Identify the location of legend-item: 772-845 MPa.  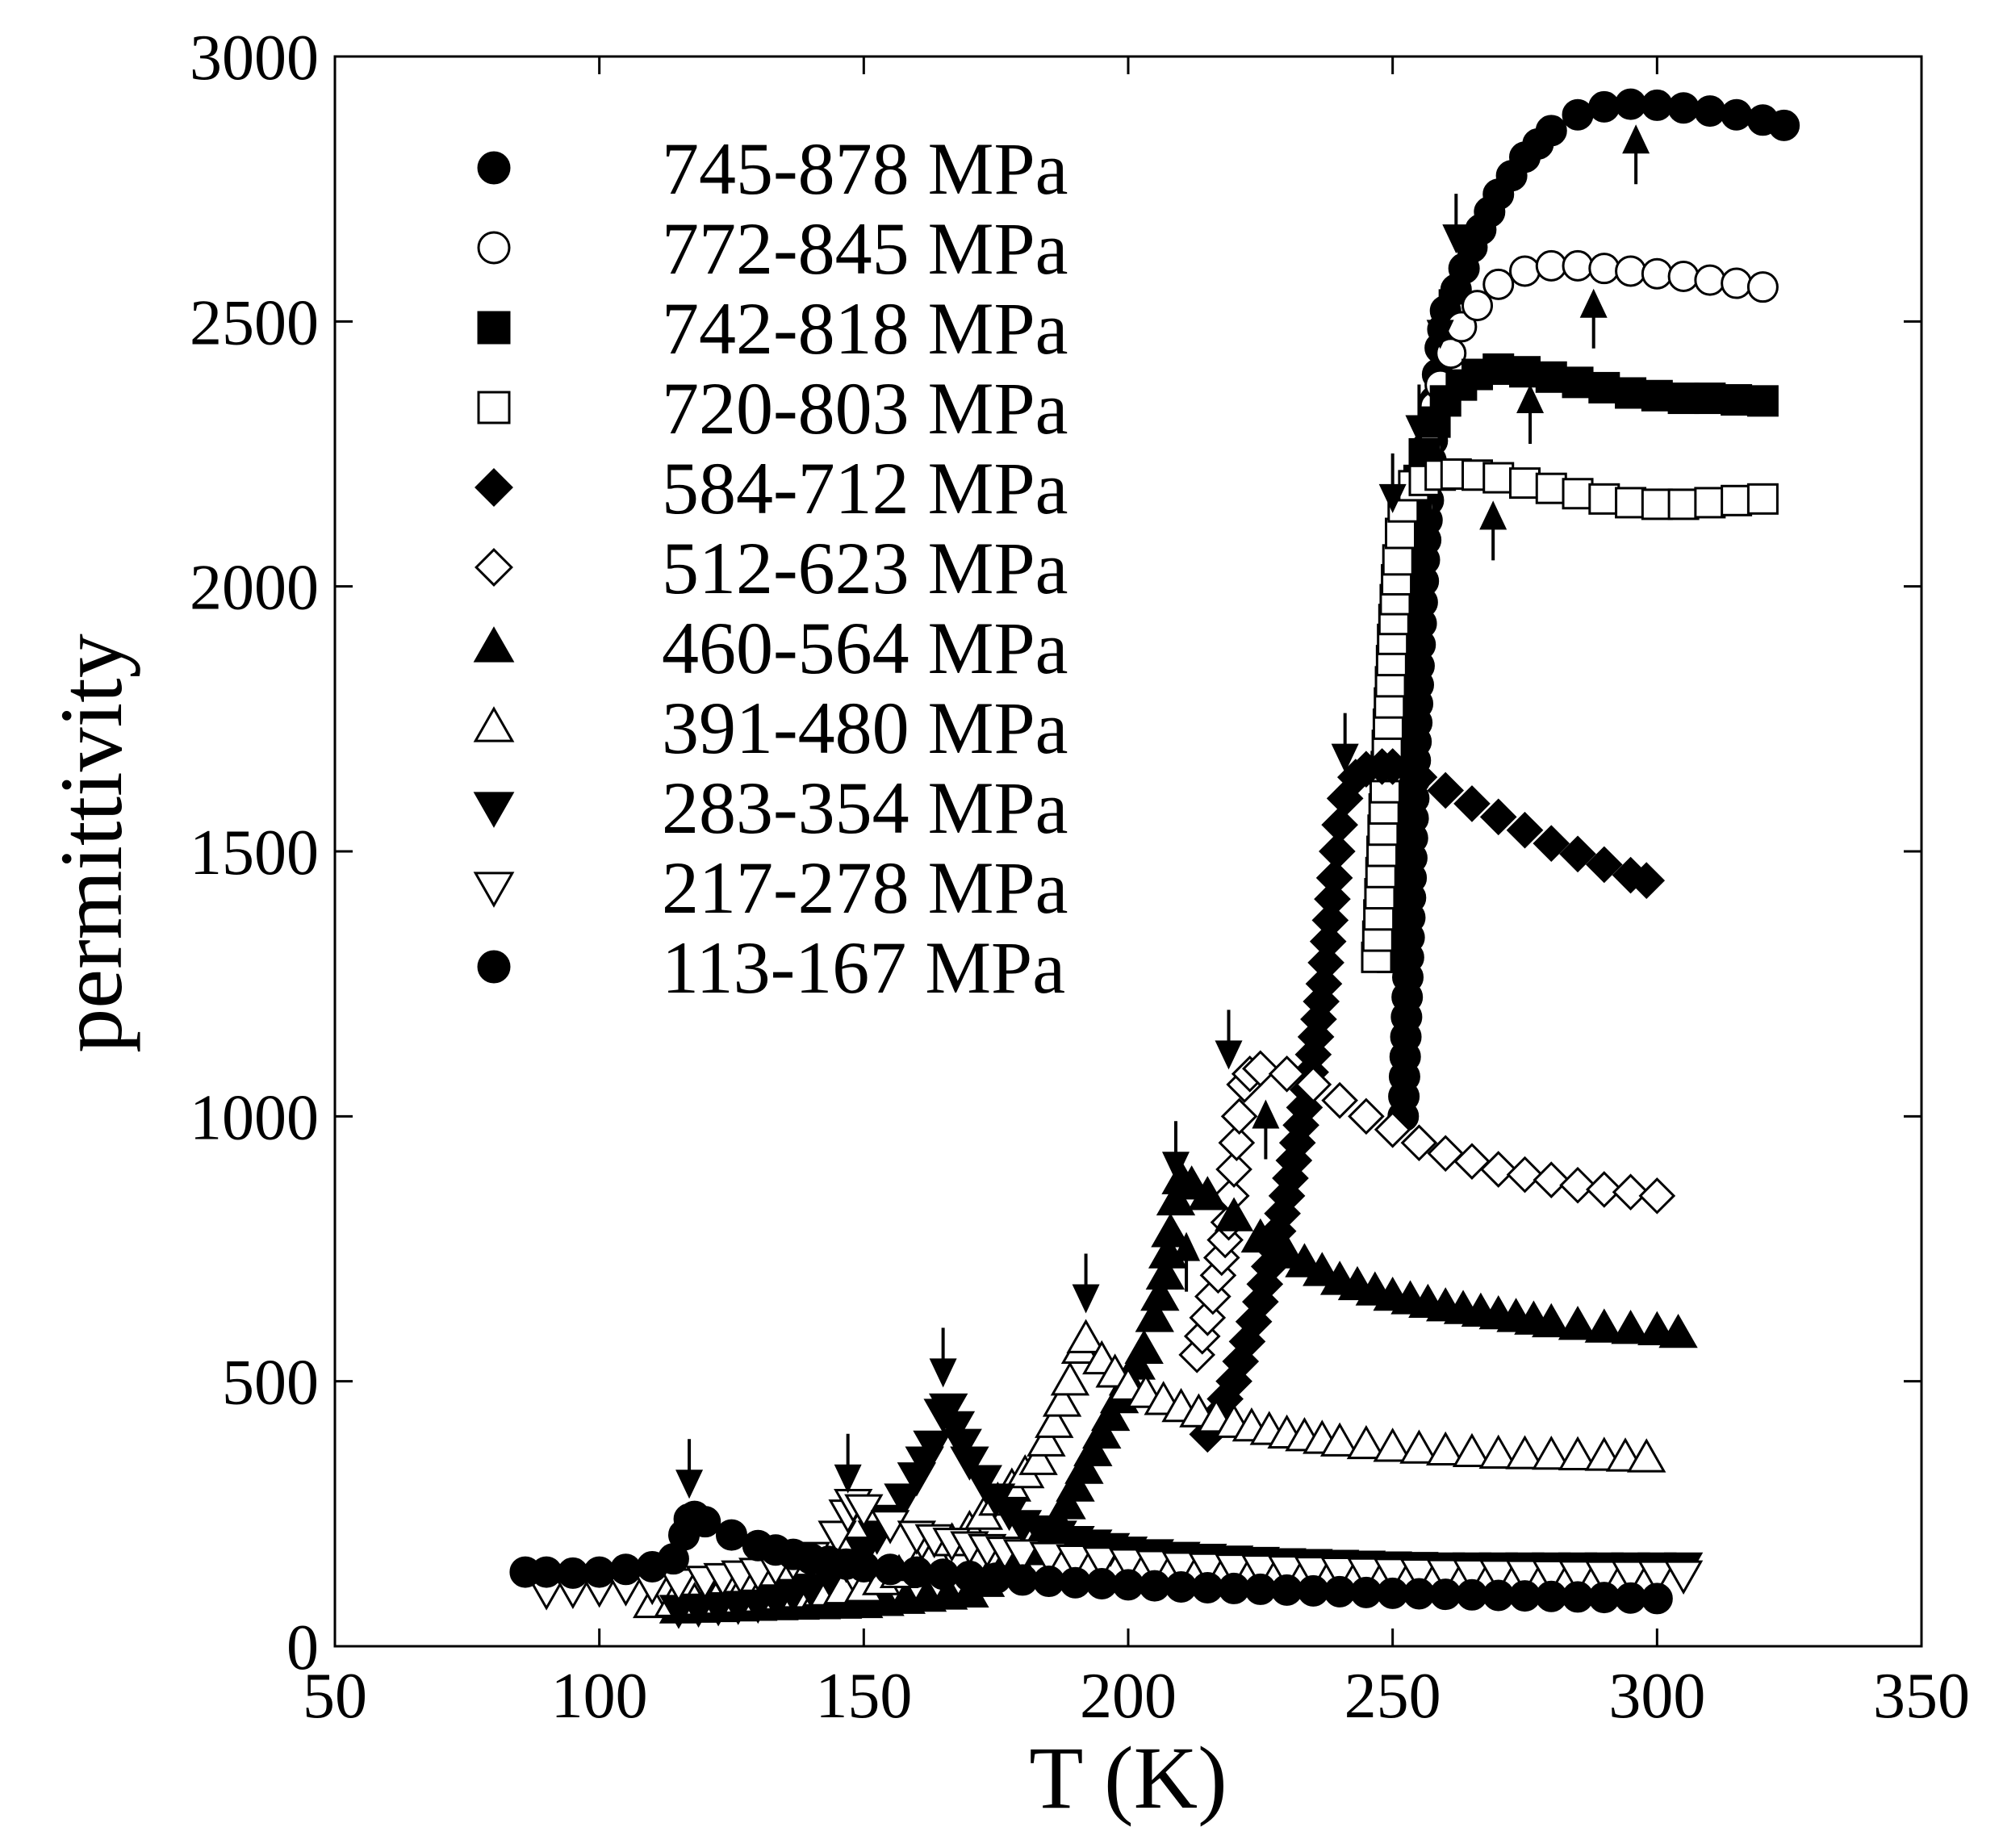
(773, 248).